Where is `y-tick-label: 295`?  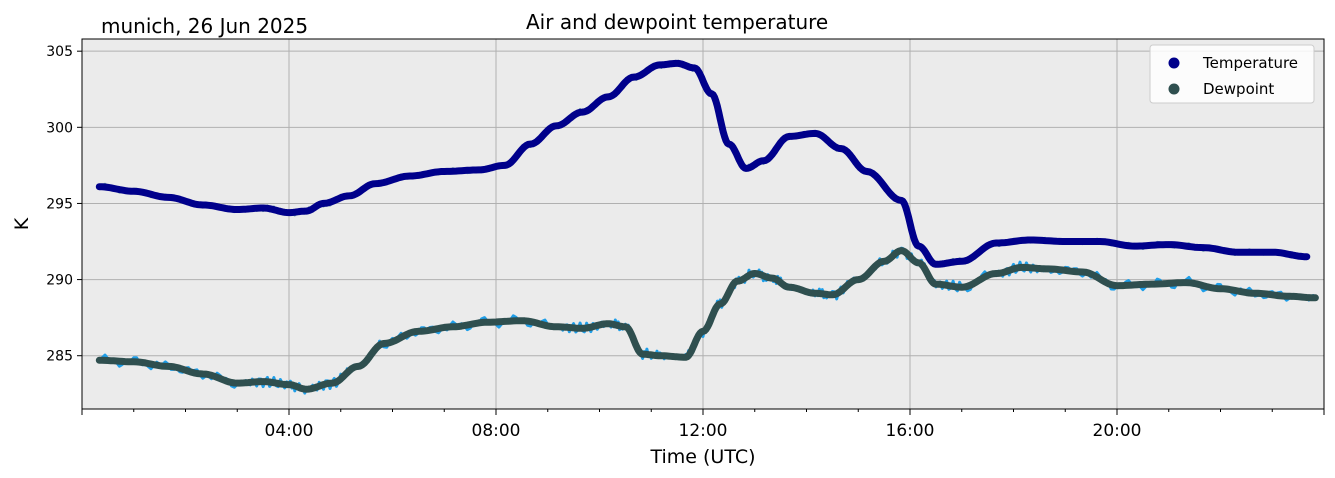
y-tick-label: 295 is located at coordinates (59, 204).